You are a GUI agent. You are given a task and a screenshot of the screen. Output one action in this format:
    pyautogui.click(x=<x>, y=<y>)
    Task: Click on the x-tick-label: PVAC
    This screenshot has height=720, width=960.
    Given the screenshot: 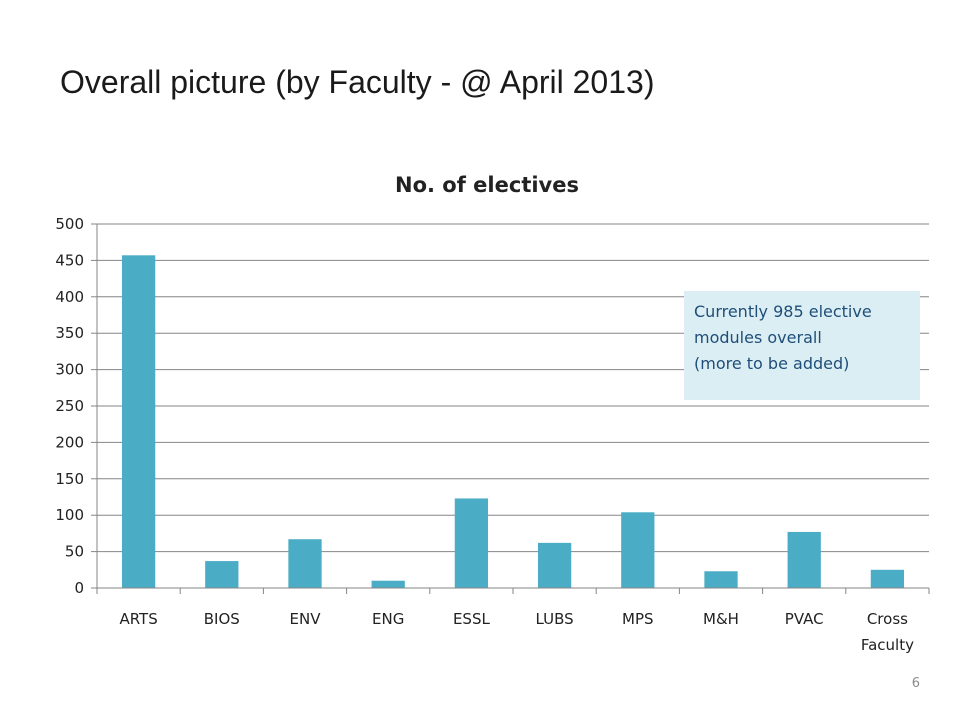 What is the action you would take?
    pyautogui.click(x=804, y=619)
    